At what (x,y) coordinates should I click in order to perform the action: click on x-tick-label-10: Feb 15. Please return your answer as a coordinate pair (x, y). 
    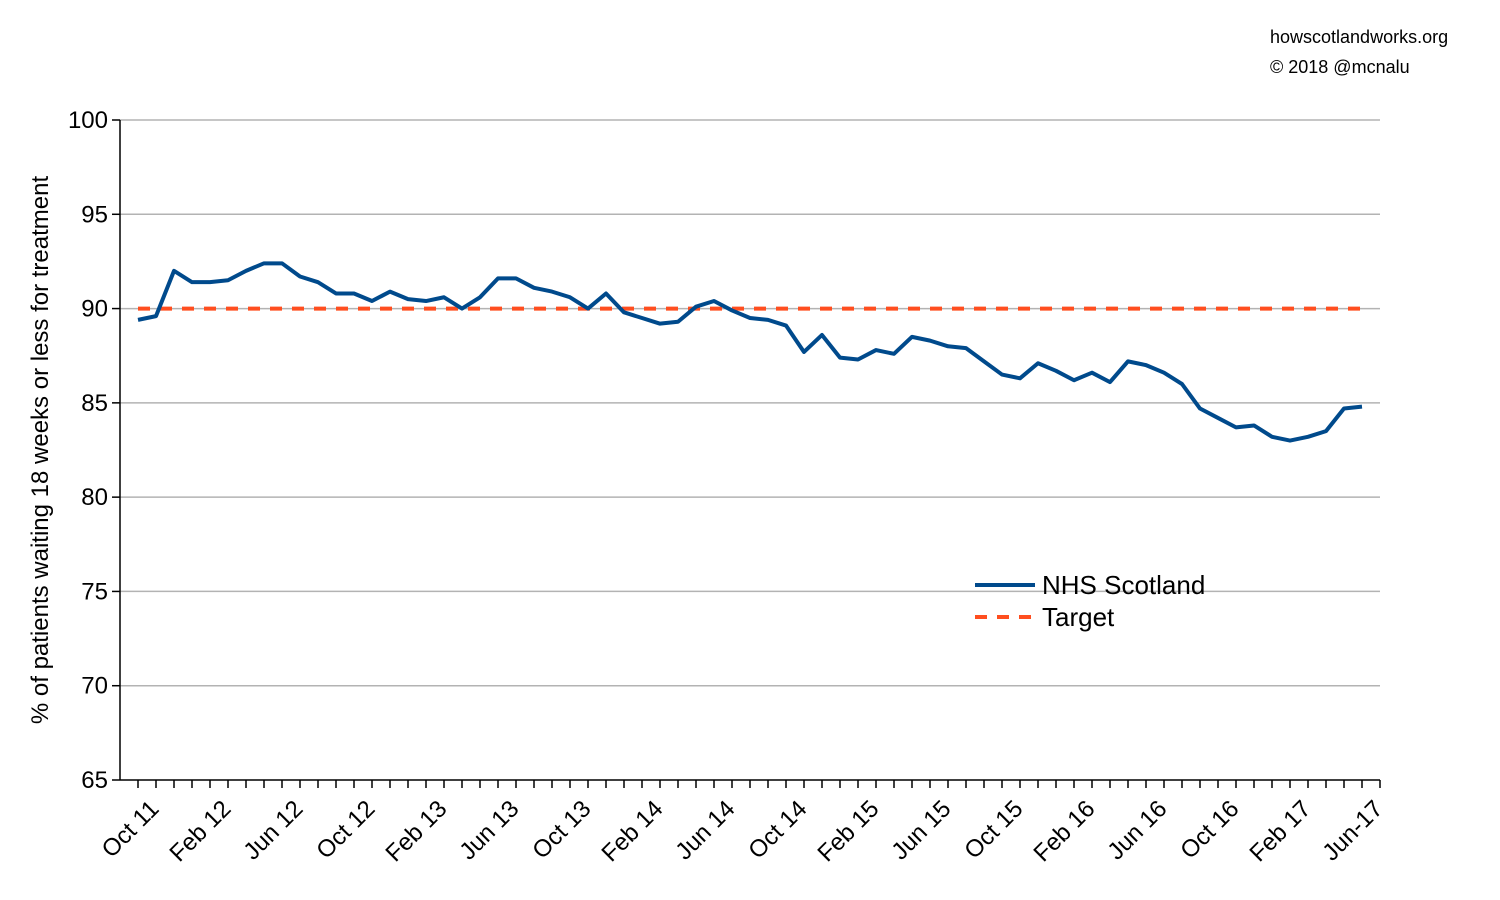
    Looking at the image, I should click on (848, 831).